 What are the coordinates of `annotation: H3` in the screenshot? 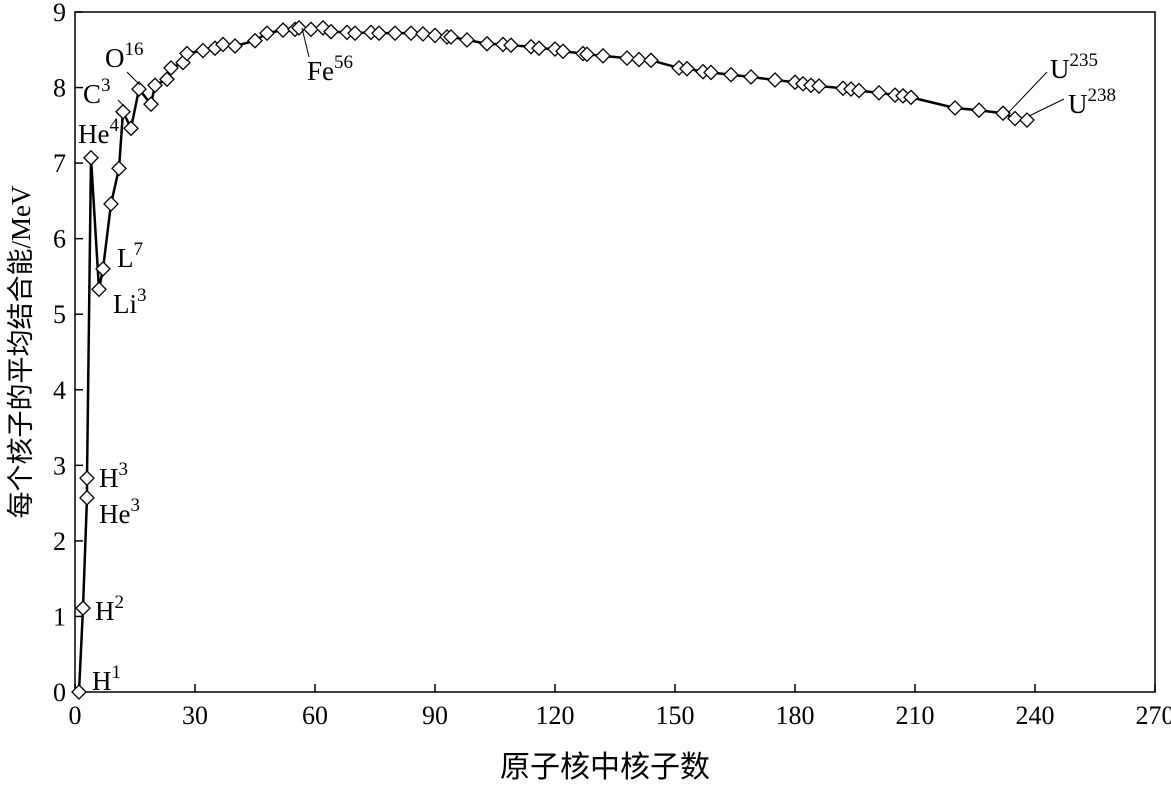 It's located at (113, 476).